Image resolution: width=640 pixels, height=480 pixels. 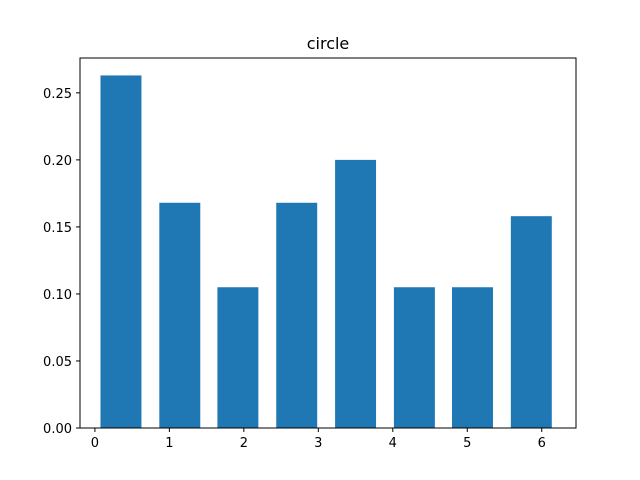 What do you see at coordinates (57, 362) in the screenshot?
I see `y-tick-label-1: 0.05` at bounding box center [57, 362].